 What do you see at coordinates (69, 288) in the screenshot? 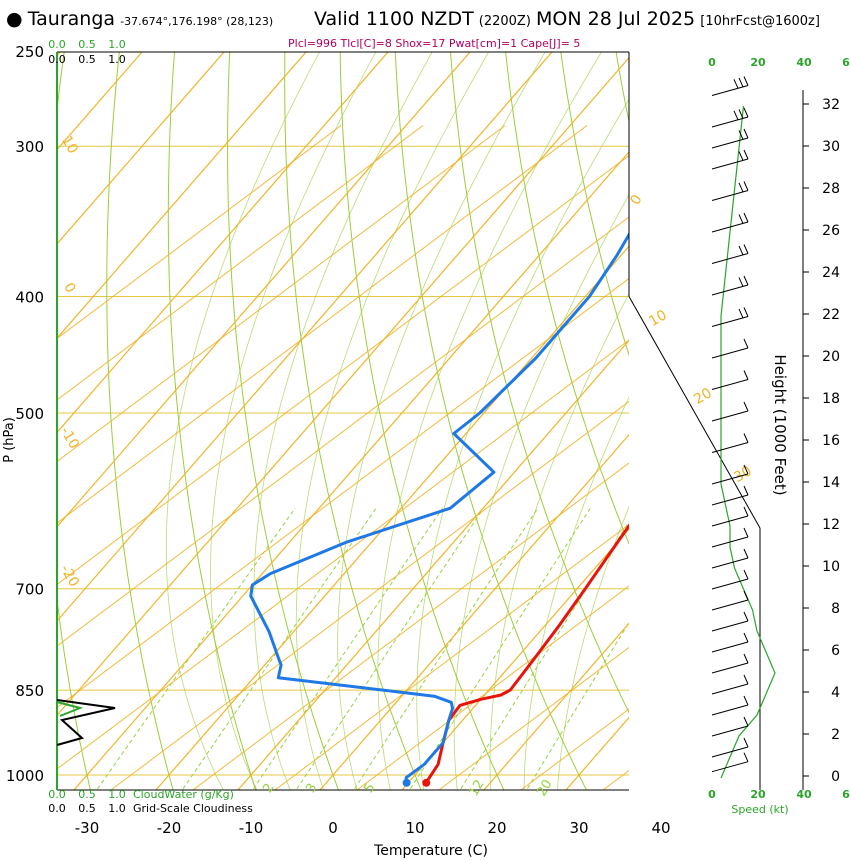
I see `isotherm-label: 0` at bounding box center [69, 288].